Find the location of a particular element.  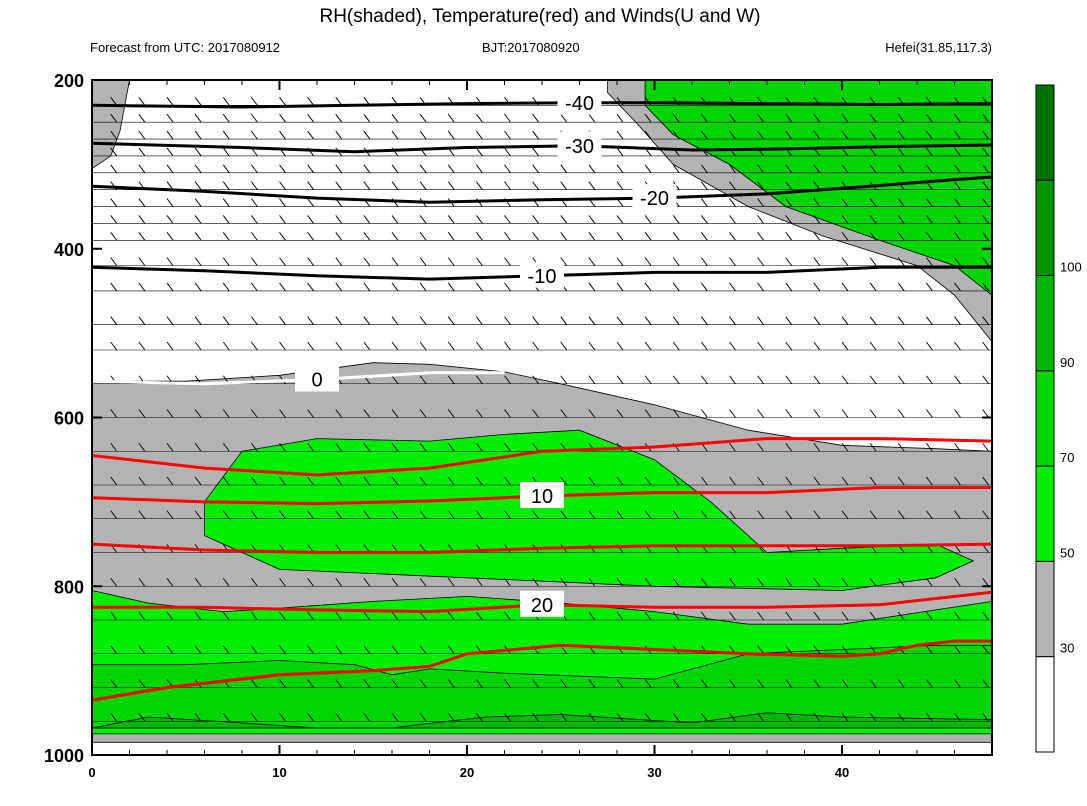

forecast-label: Forecast from UTC: 2017080912 is located at coordinates (185, 47).